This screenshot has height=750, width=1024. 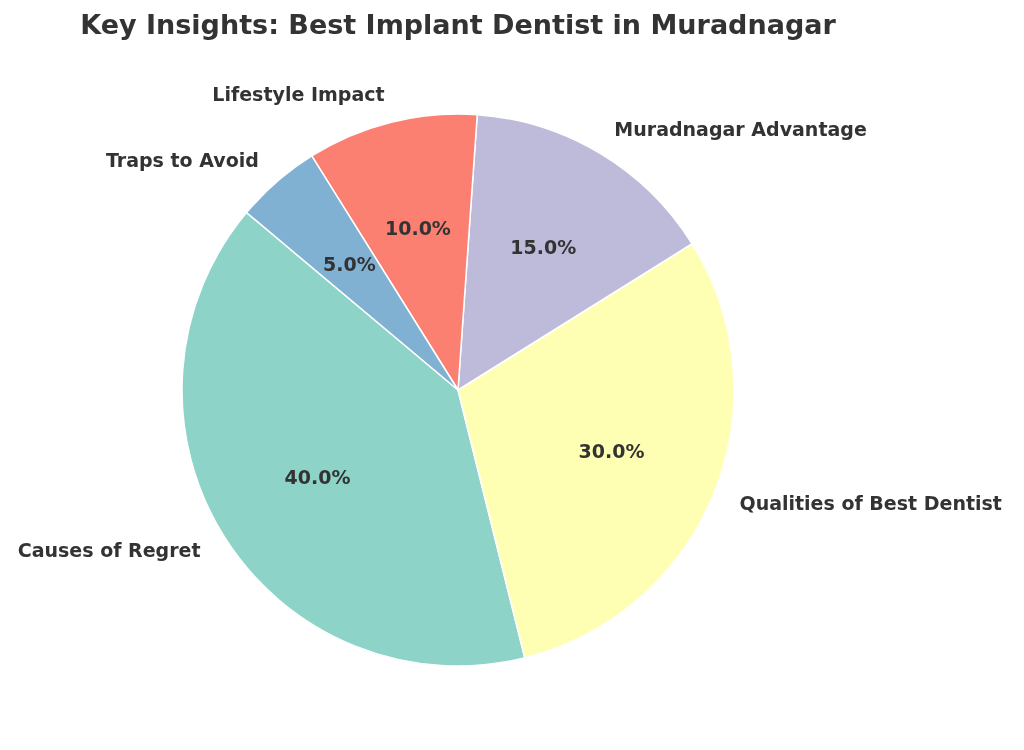 I want to click on slice-label: Lifestyle Impact, so click(x=298, y=94).